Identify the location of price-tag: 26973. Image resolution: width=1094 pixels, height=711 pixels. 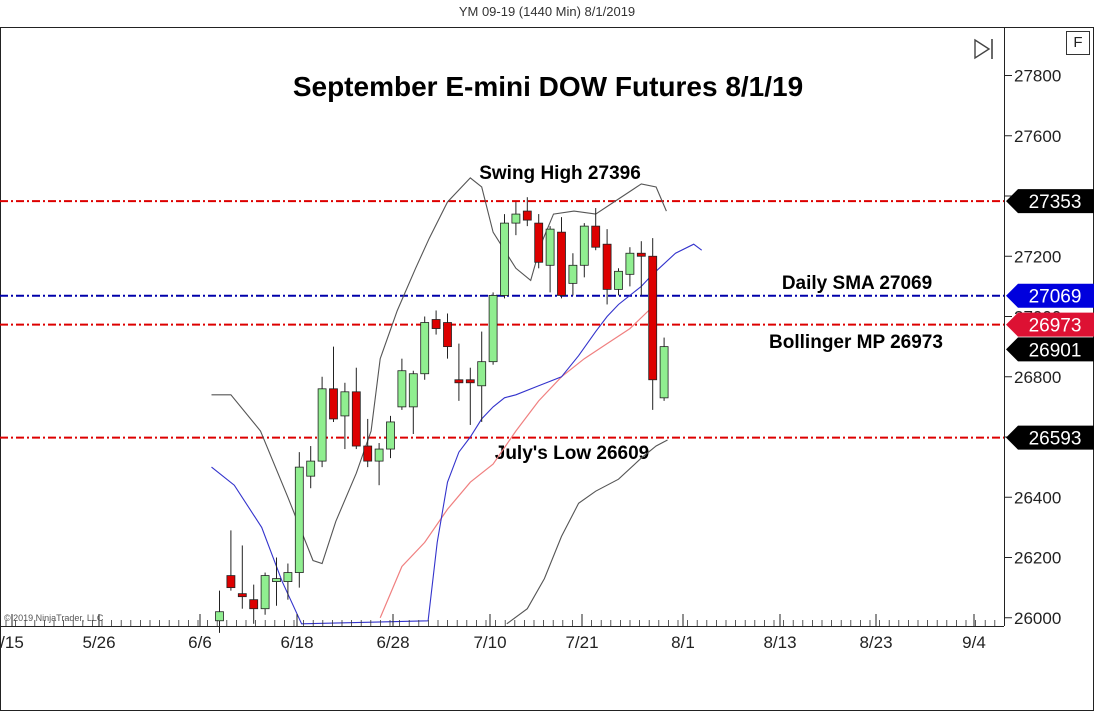
(1050, 324).